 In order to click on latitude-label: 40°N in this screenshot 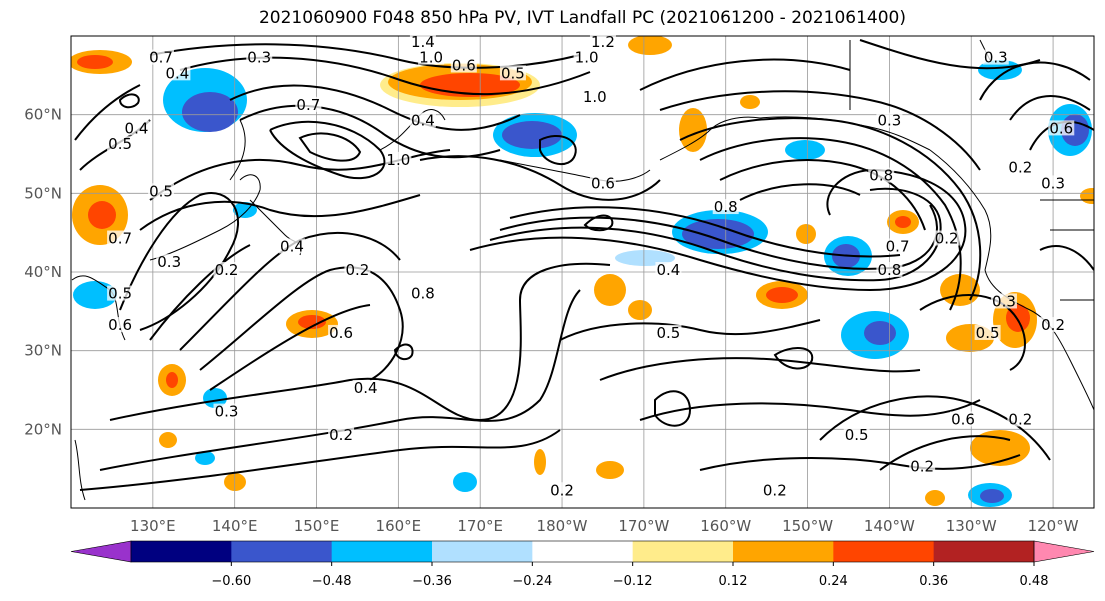, I will do `click(43, 272)`.